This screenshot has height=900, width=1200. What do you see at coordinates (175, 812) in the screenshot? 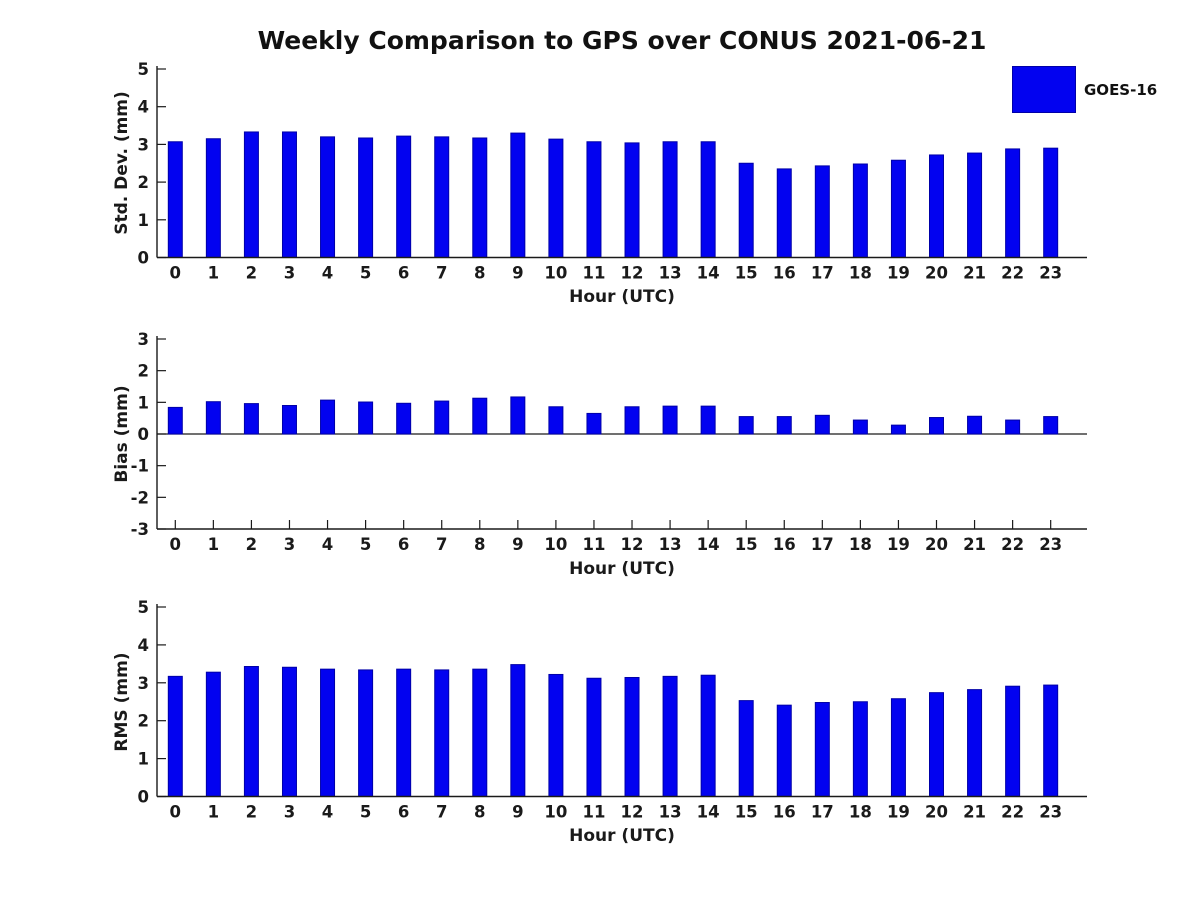
I see `x-tick-label: 0` at bounding box center [175, 812].